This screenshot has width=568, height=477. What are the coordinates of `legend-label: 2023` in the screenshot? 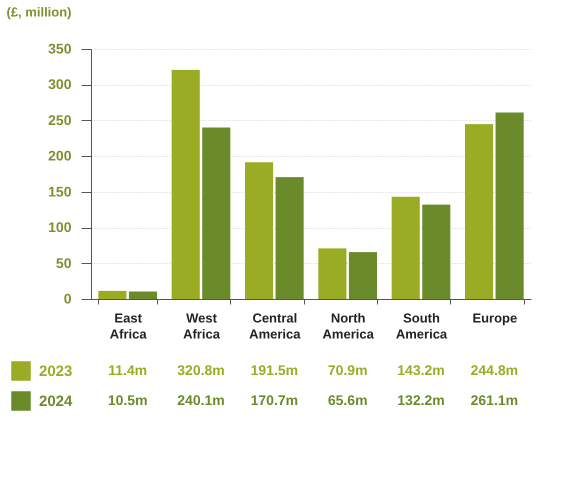 It's located at (55, 371).